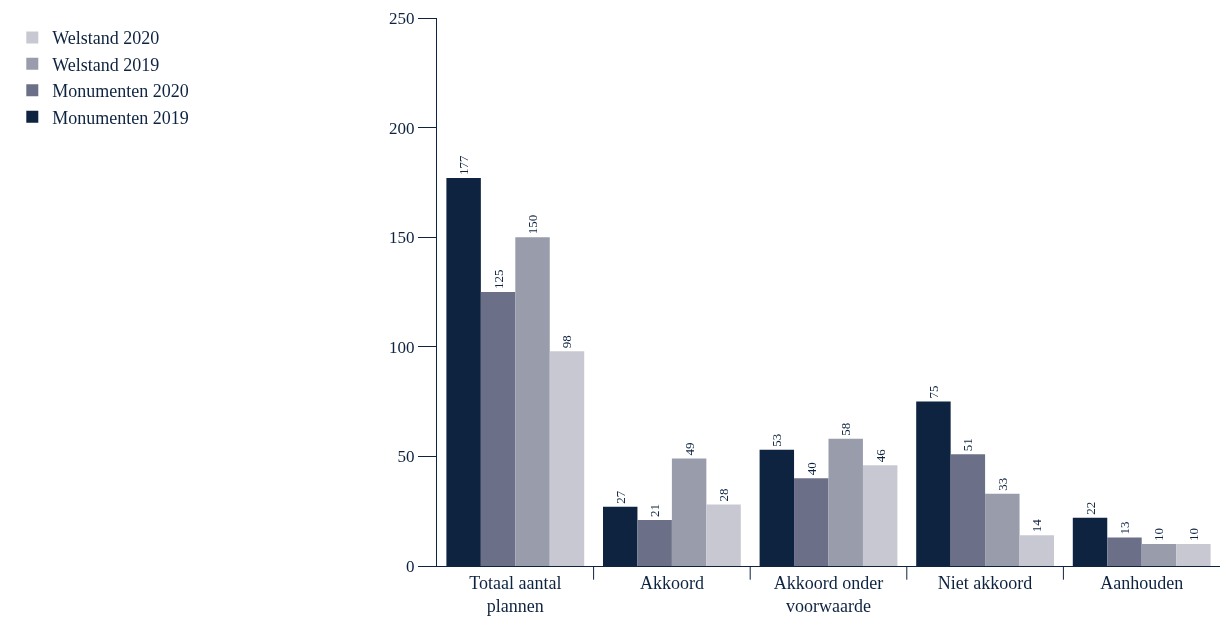 The image size is (1230, 641). What do you see at coordinates (671, 582) in the screenshot?
I see `x-tick-label: Akkoord` at bounding box center [671, 582].